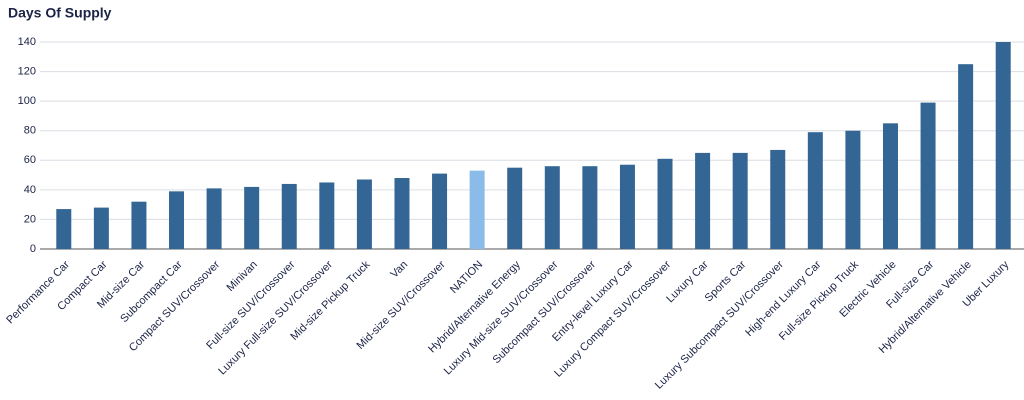 The height and width of the screenshot is (400, 1024). What do you see at coordinates (466, 277) in the screenshot?
I see `x-tick-label: NATION` at bounding box center [466, 277].